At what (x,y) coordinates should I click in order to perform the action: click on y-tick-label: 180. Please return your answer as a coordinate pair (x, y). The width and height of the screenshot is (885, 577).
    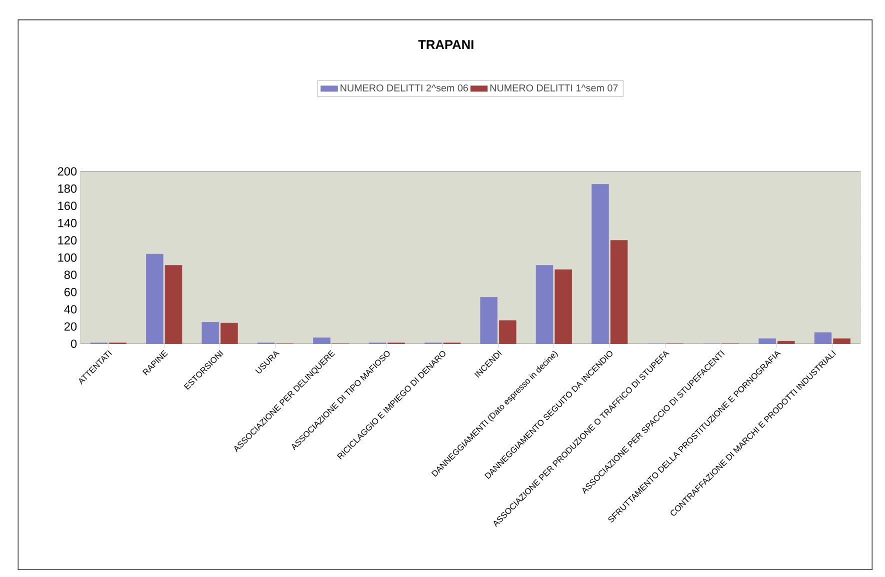
    Looking at the image, I should click on (67, 189).